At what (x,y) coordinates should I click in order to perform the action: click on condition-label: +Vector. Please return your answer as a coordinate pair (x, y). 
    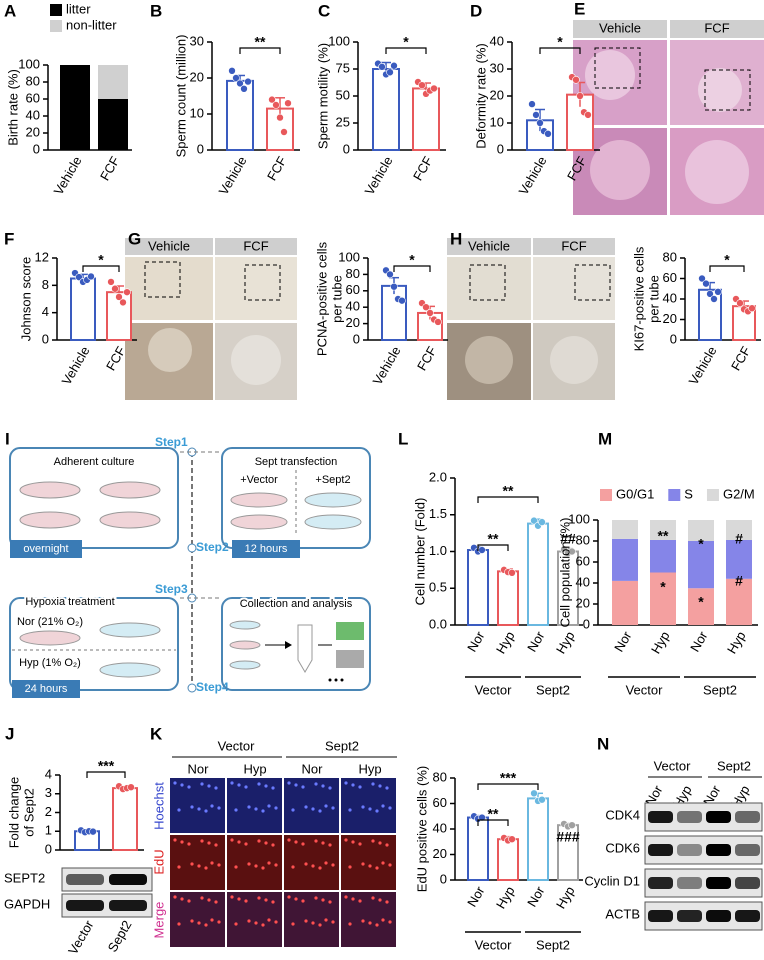
    Looking at the image, I should click on (259, 480).